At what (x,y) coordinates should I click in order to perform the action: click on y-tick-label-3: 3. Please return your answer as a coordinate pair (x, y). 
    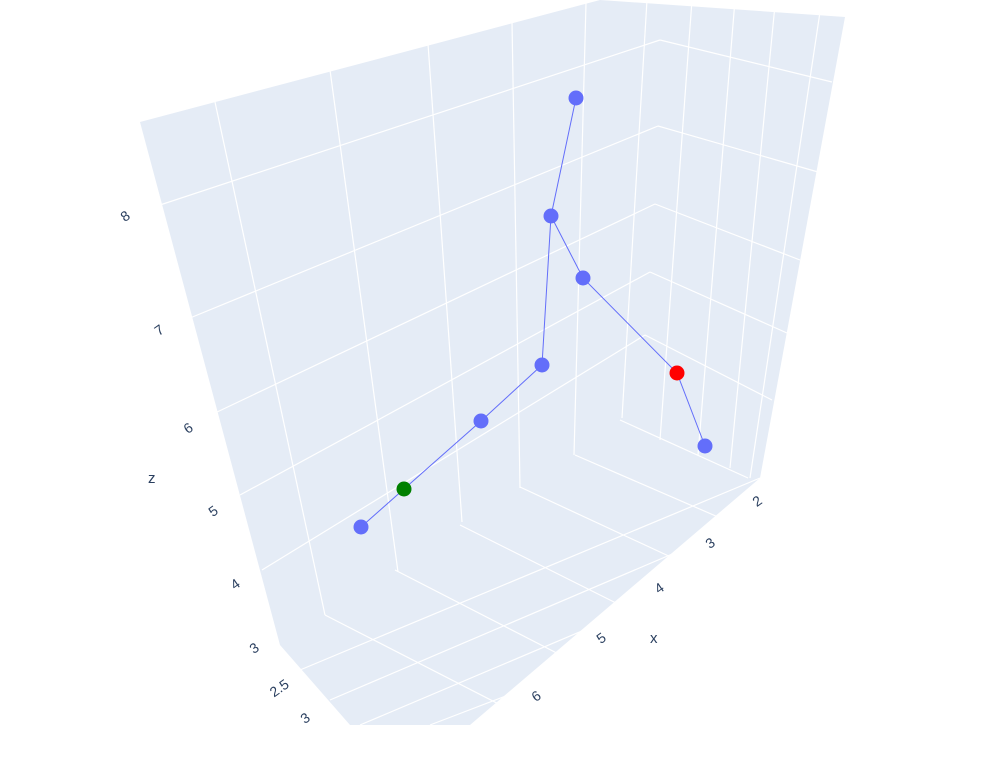
    Looking at the image, I should click on (305, 718).